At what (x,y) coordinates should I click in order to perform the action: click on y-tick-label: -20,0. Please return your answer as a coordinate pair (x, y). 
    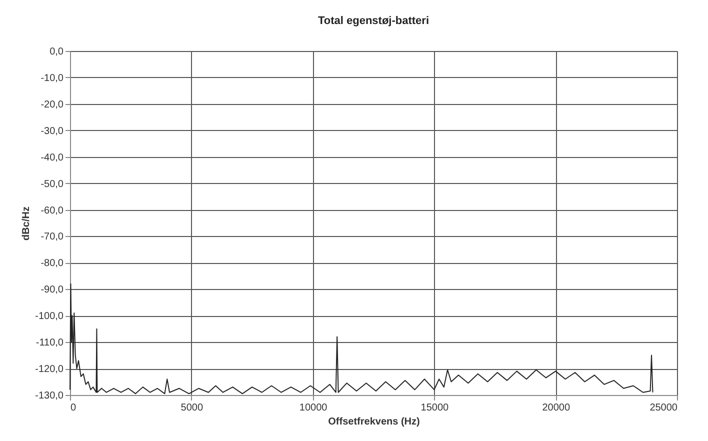
    Looking at the image, I should click on (52, 104).